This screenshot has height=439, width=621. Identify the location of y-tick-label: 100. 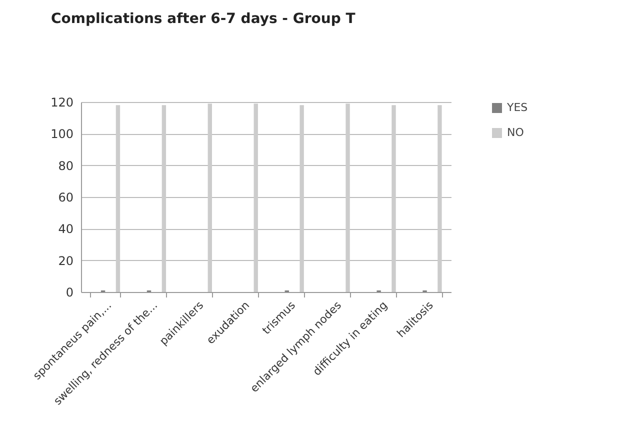
(62, 134).